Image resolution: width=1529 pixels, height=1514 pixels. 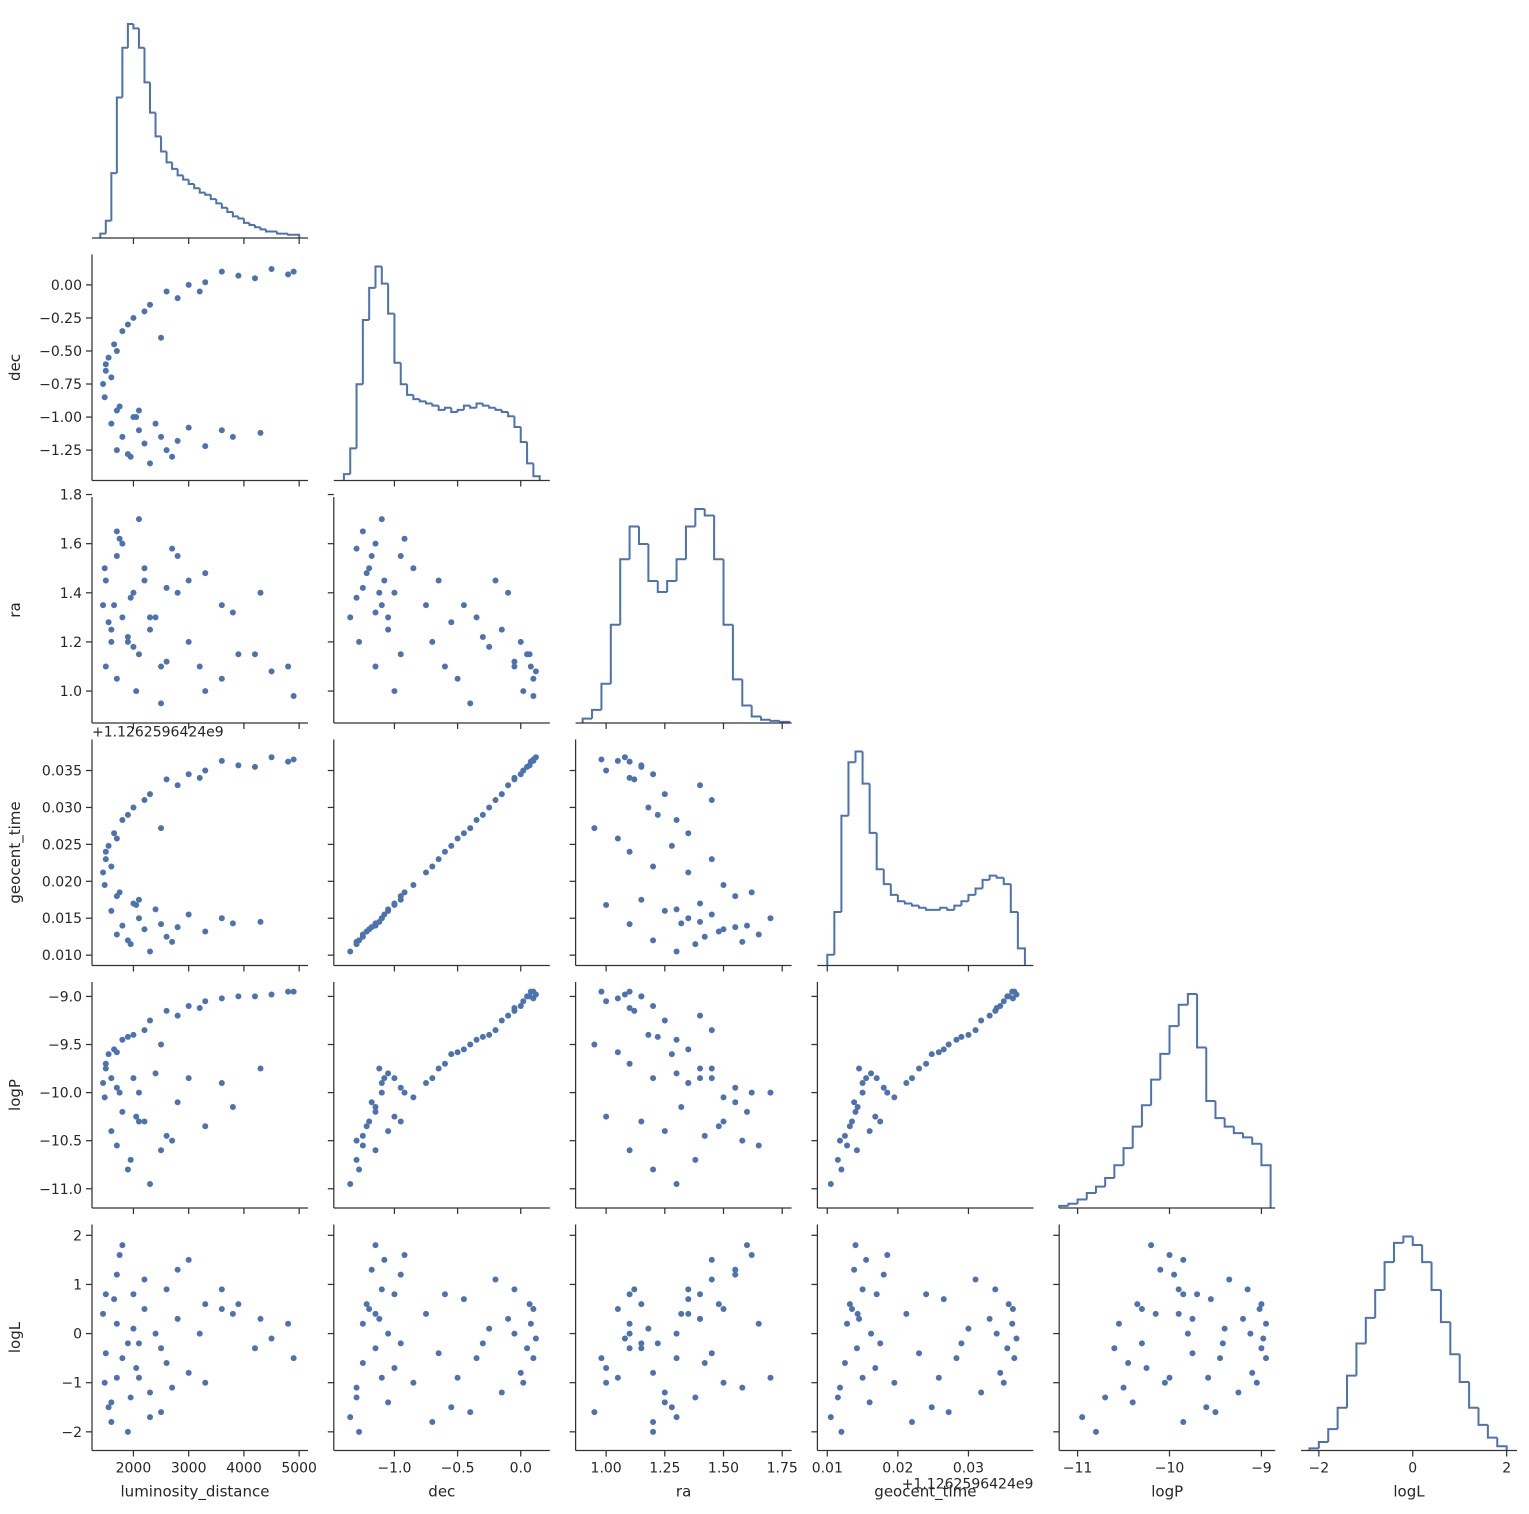 What do you see at coordinates (60, 319) in the screenshot?
I see `y-tick-label: −0.25` at bounding box center [60, 319].